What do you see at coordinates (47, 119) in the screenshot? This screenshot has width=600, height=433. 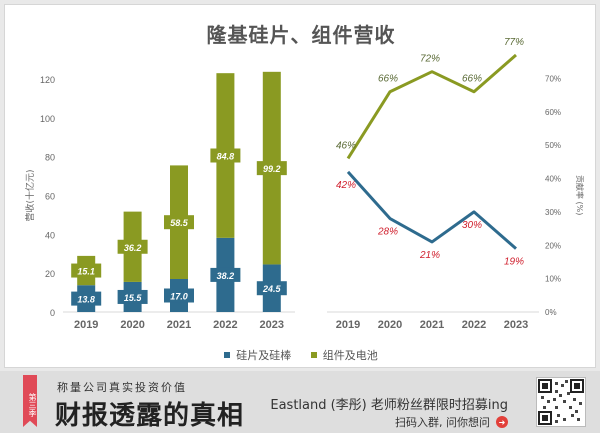 I see `bar-y-tick-label: 100` at bounding box center [47, 119].